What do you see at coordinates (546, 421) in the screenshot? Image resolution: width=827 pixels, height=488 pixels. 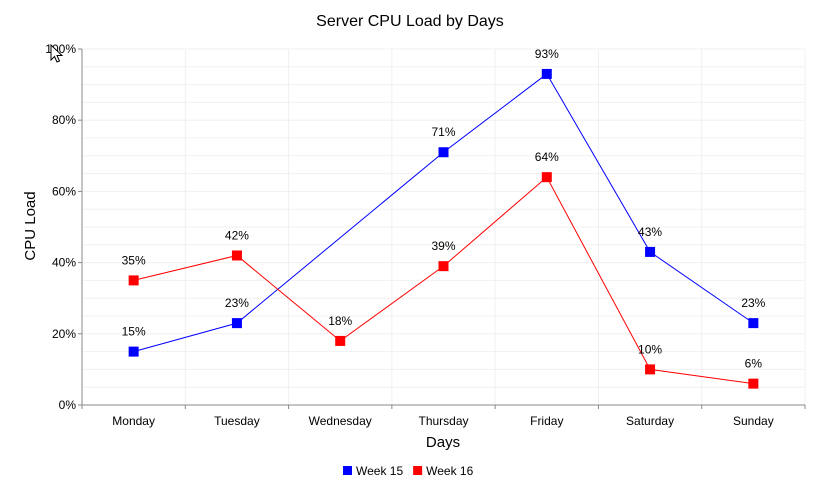 I see `x-tick-label: Friday` at bounding box center [546, 421].